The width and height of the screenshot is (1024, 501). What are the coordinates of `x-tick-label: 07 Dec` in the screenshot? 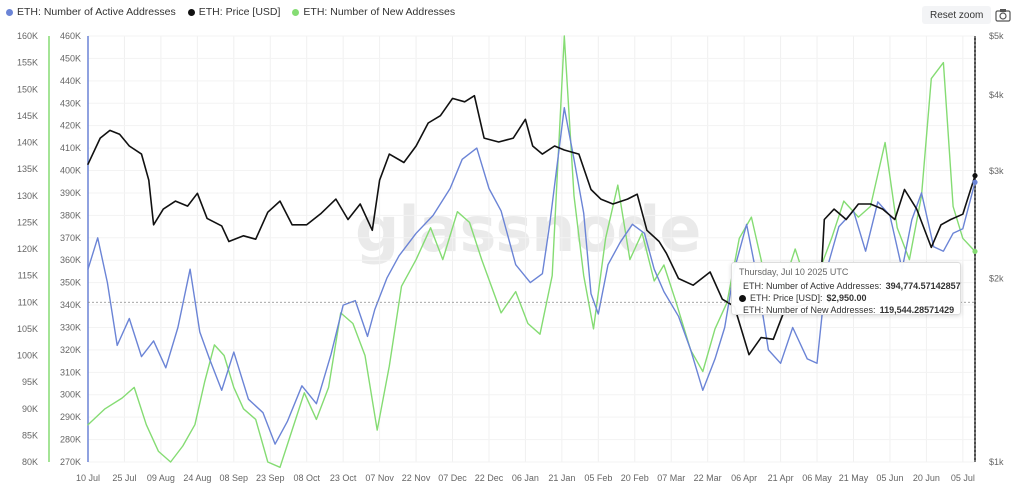 It's located at (452, 478).